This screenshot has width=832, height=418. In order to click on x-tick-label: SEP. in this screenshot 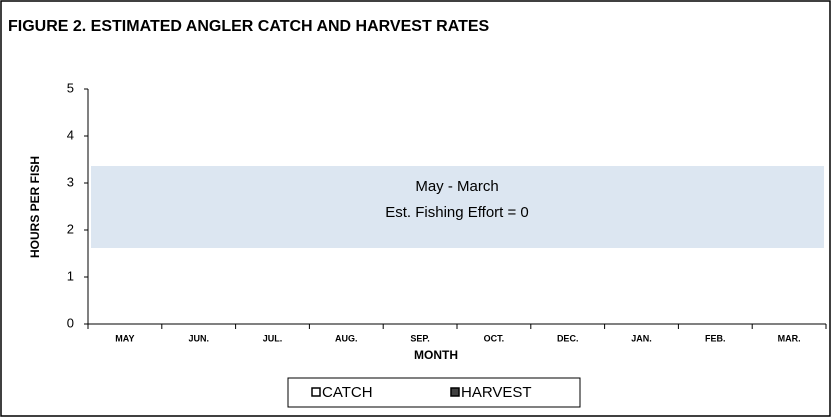, I will do `click(419, 338)`.